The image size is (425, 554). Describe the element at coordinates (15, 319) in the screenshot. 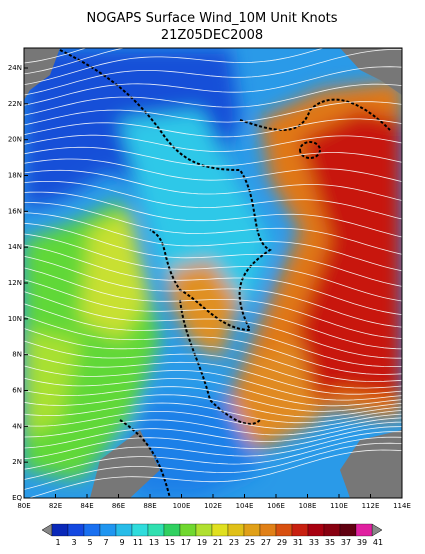

I see `lat-label: 10N` at that location.